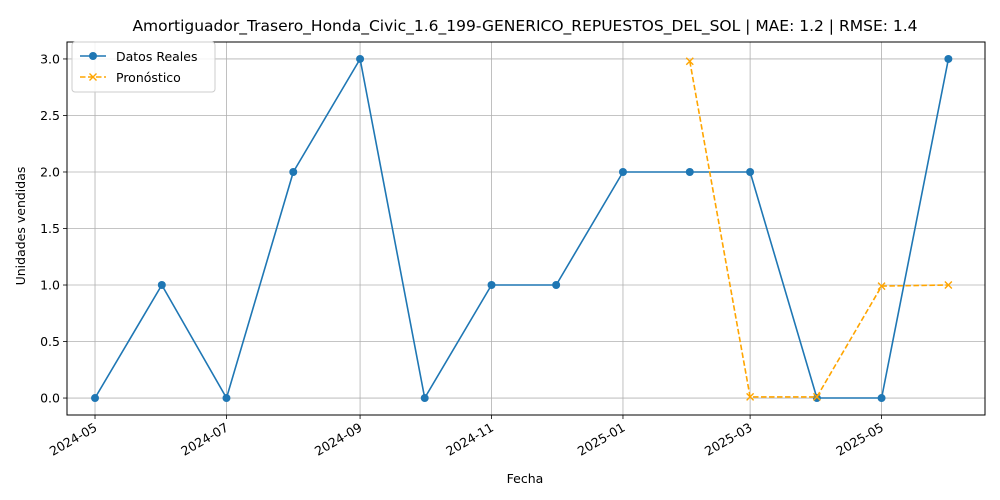  What do you see at coordinates (50, 228) in the screenshot?
I see `y-tick-label: 1.5` at bounding box center [50, 228].